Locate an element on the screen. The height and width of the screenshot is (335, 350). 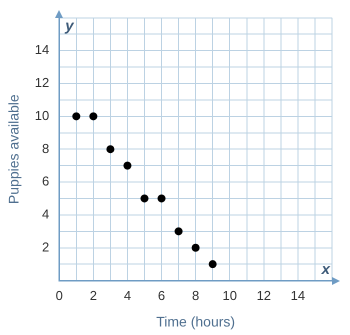
y-tick-label: 4 is located at coordinates (46, 214).